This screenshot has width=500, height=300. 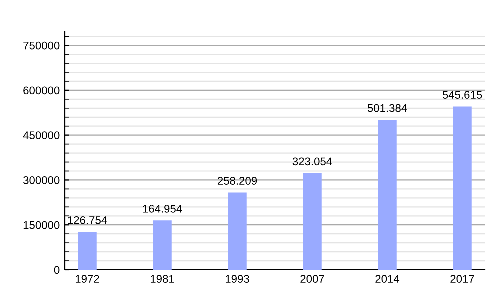 What do you see at coordinates (88, 279) in the screenshot?
I see `x-tick-label: 1972` at bounding box center [88, 279].